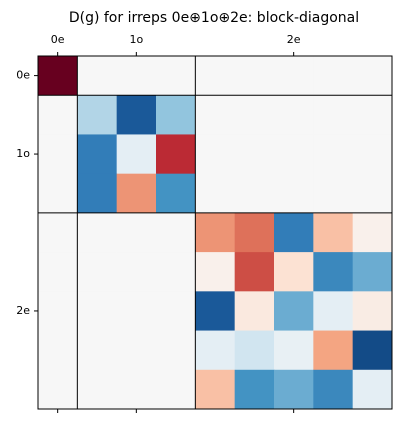 Image resolution: width=404 pixels, height=428 pixels. Describe the element at coordinates (23, 75) in the screenshot. I see `y-tick-label: 0e` at that location.